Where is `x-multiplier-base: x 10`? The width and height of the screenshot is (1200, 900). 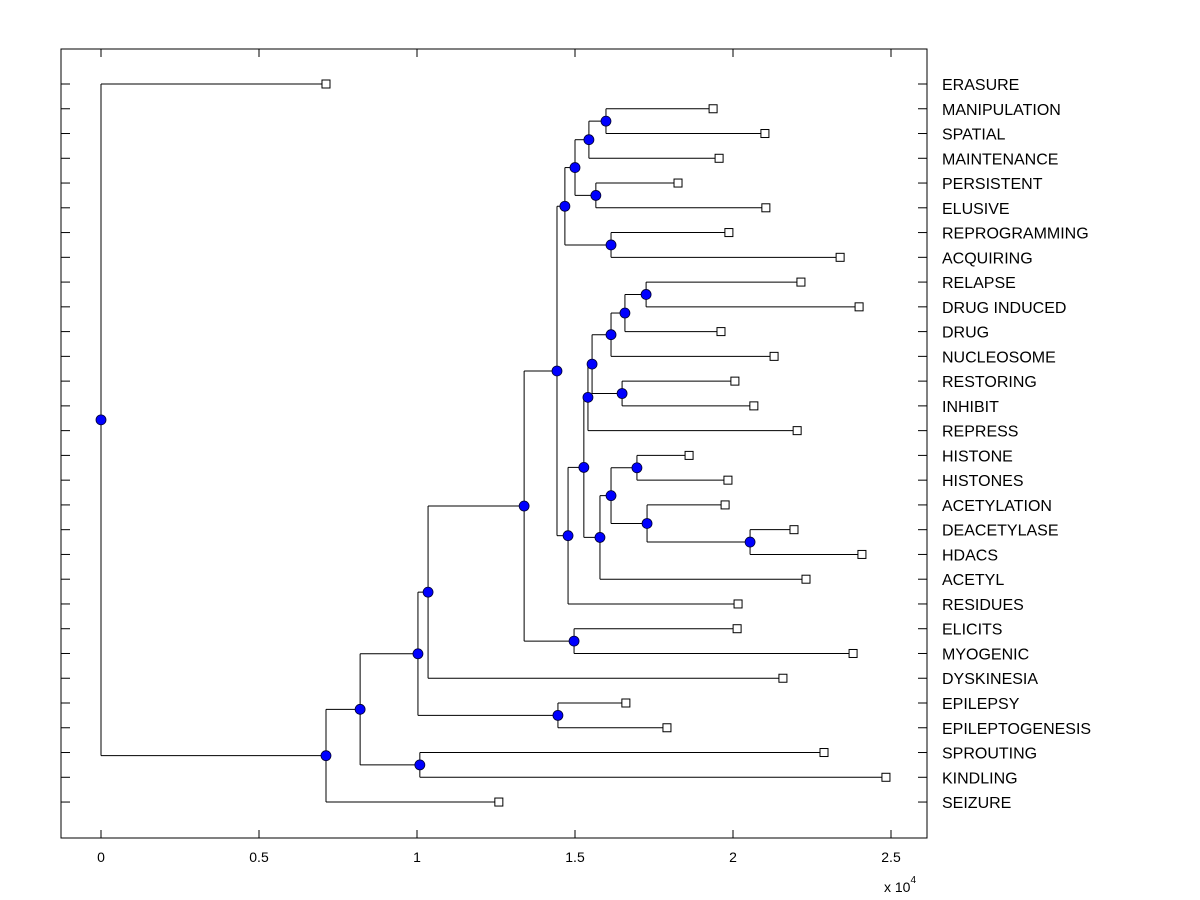 x-multiplier-base: x 10 is located at coordinates (897, 887).